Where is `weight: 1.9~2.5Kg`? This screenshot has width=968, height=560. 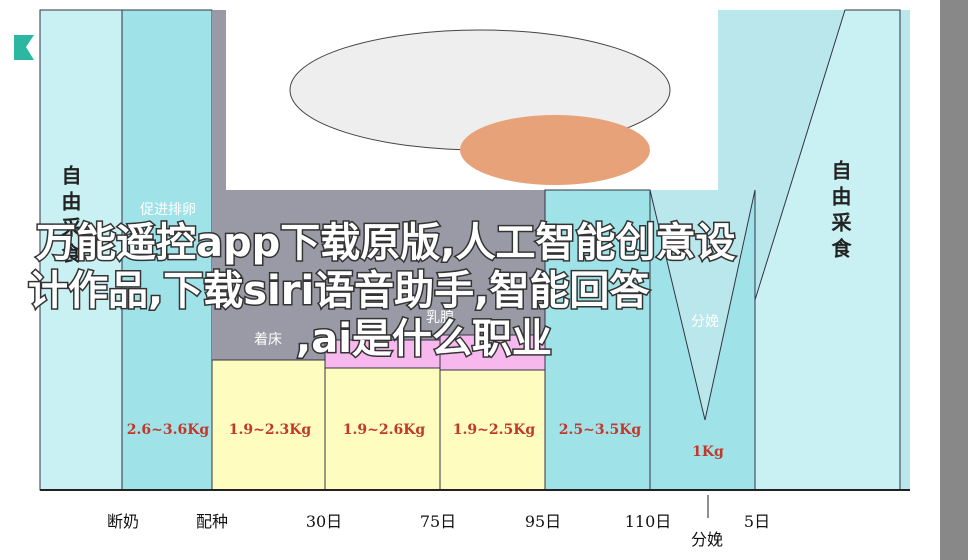 weight: 1.9~2.5Kg is located at coordinates (494, 430).